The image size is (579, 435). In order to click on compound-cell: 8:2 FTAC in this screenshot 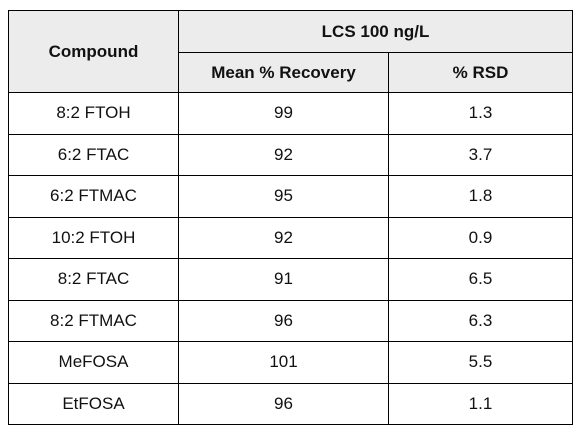, I will do `click(93, 279)`.